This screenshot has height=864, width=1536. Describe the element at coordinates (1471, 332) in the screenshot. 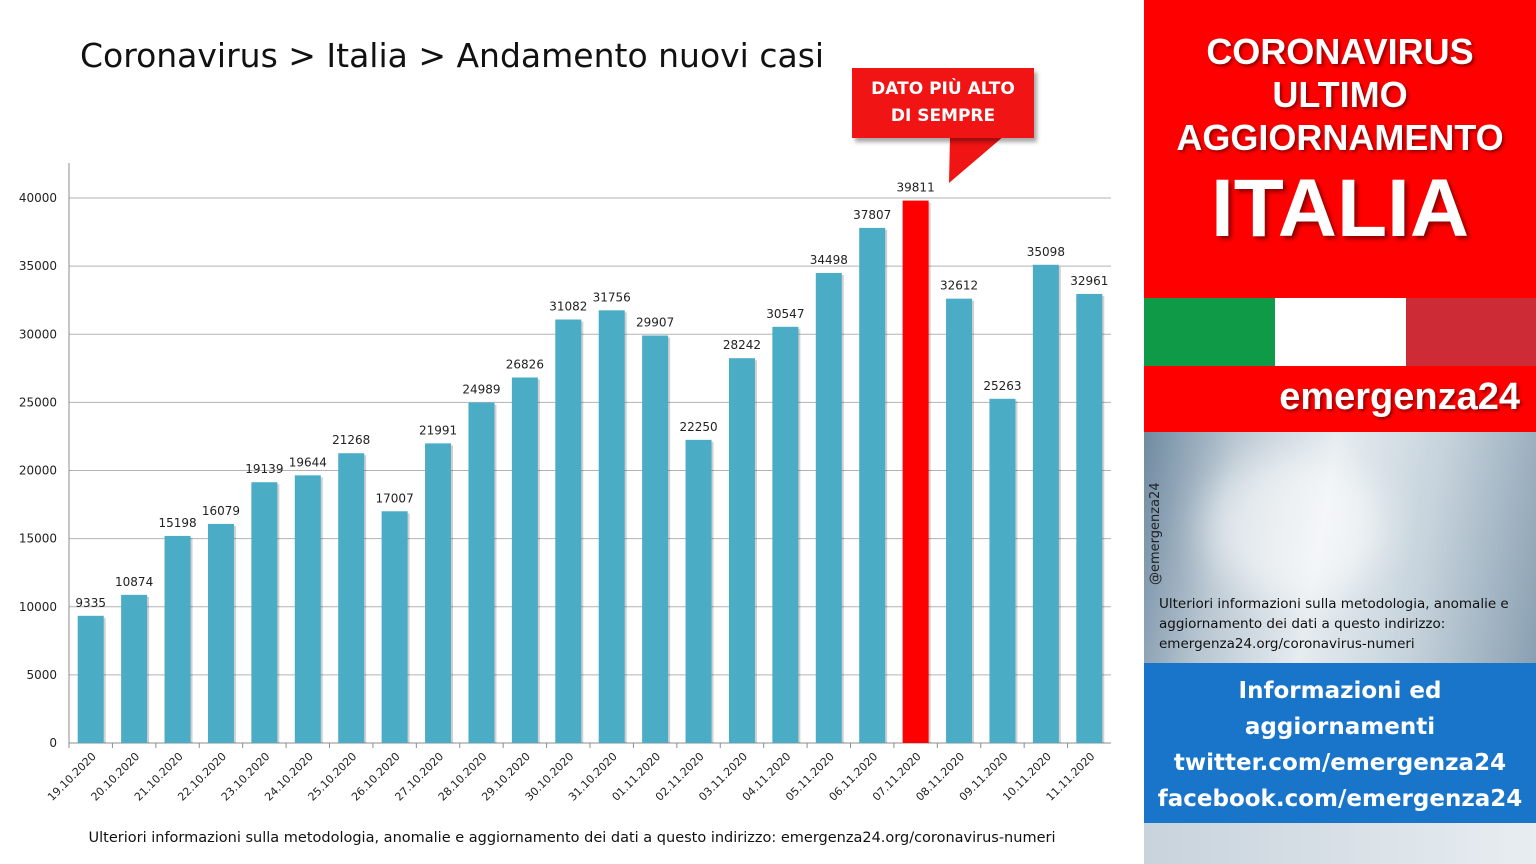

I see `flag-red-stripe` at that location.